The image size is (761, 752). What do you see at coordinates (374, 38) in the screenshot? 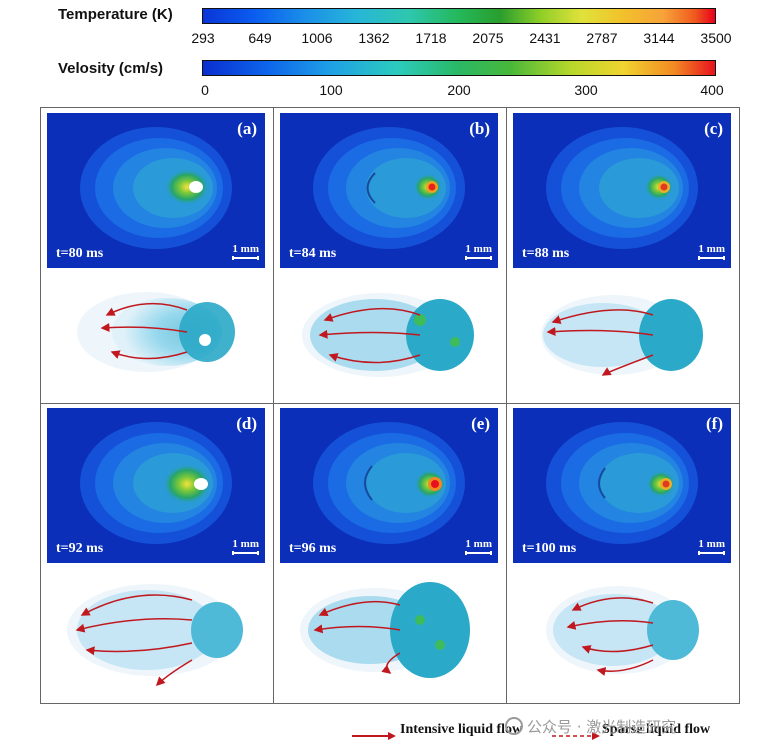
I see `temperature-tick: 1362` at bounding box center [374, 38].